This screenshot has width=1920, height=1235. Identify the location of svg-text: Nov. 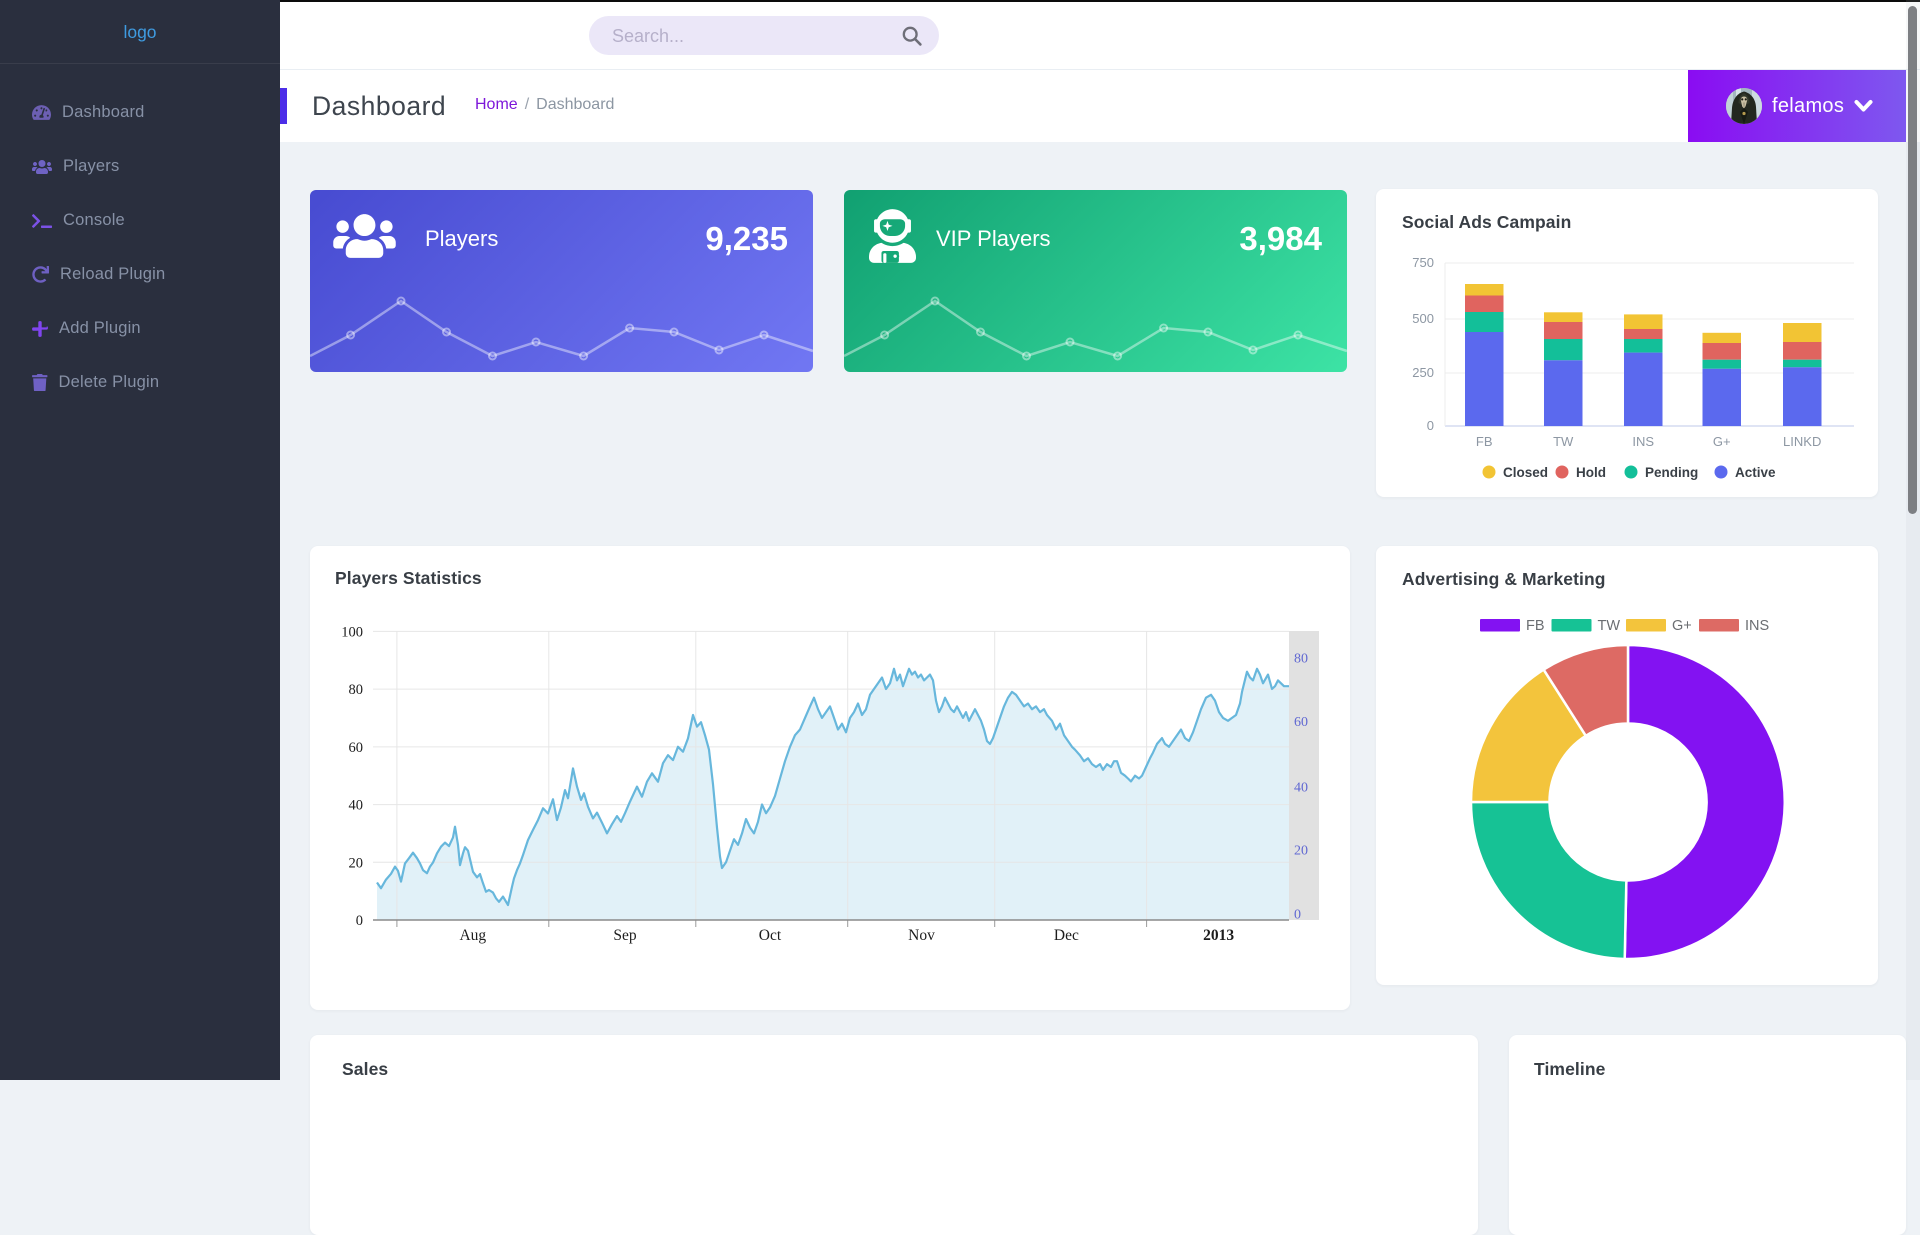
(921, 935).